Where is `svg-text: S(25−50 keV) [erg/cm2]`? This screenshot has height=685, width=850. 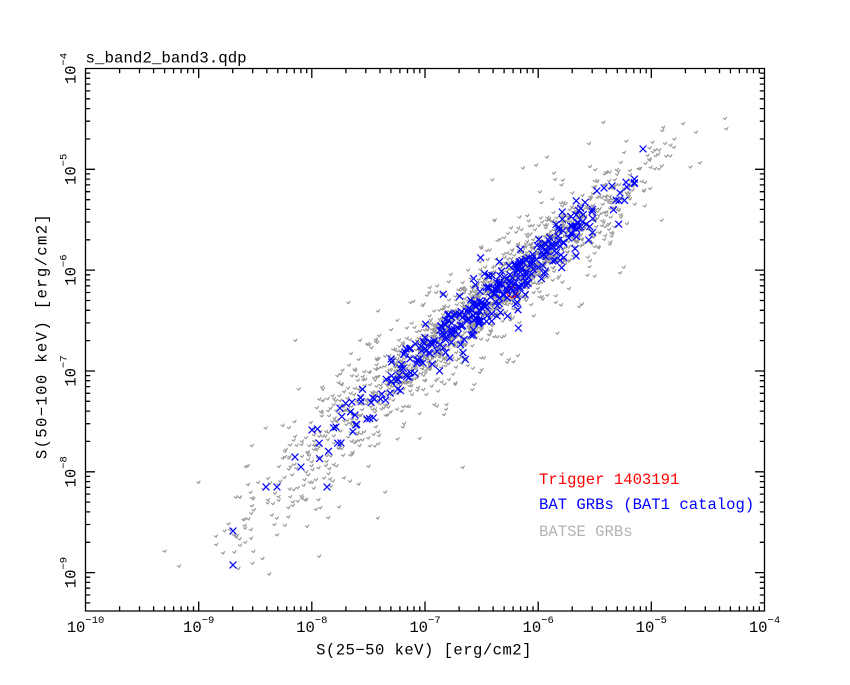
svg-text: S(25−50 keV) [erg/cm2] is located at coordinates (424, 651).